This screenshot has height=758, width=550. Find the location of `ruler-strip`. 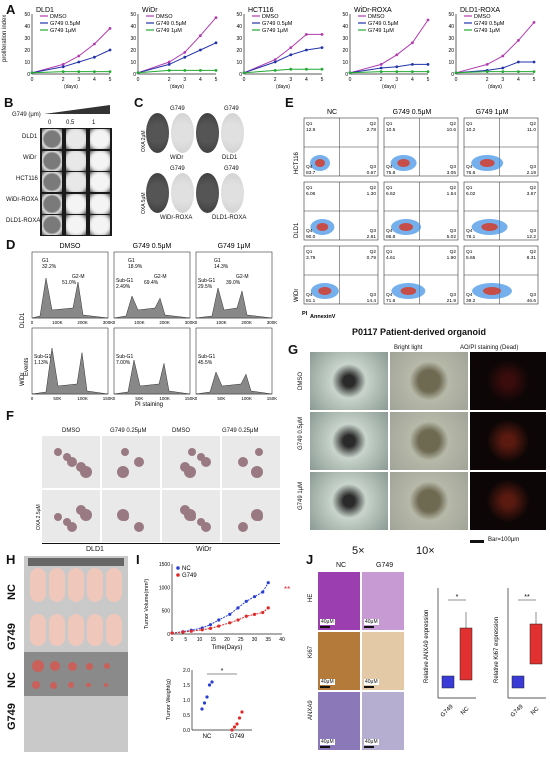

ruler-strip is located at coordinates (76, 562).